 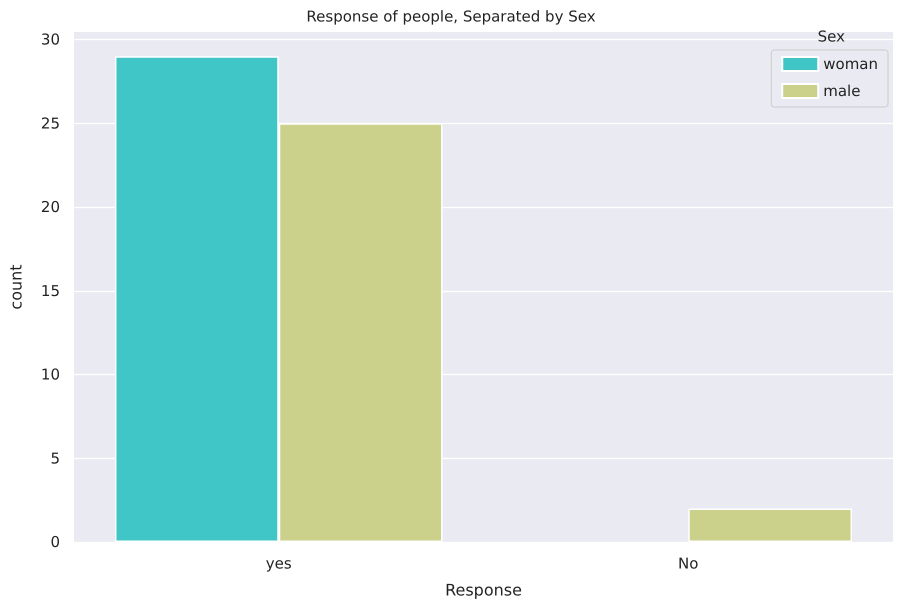 I want to click on legend-label: male, so click(x=841, y=91).